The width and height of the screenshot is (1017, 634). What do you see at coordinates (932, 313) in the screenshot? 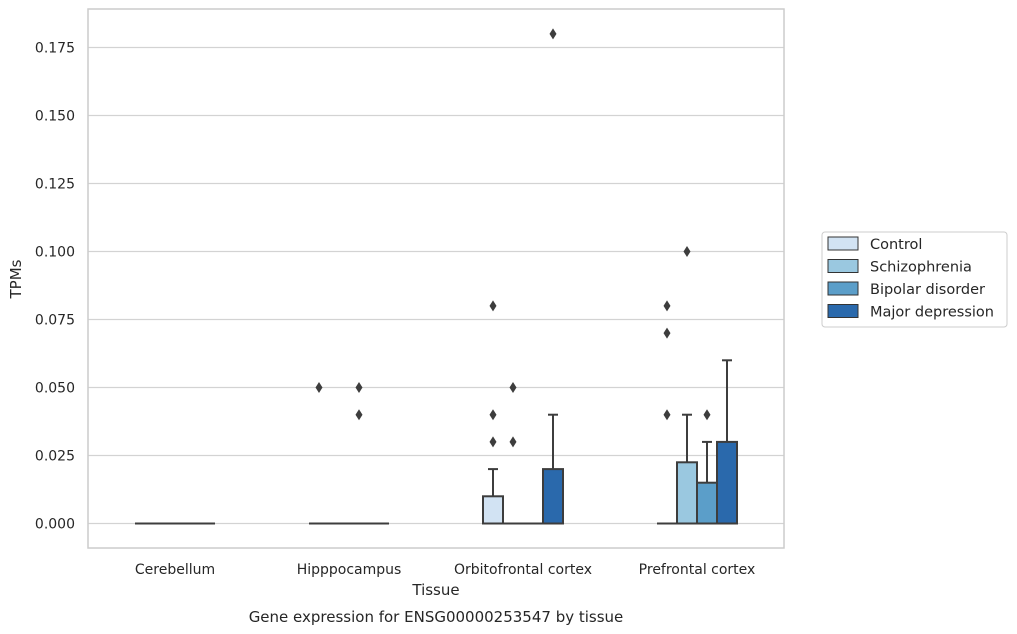
I see `legend-label: Major depression` at bounding box center [932, 313].